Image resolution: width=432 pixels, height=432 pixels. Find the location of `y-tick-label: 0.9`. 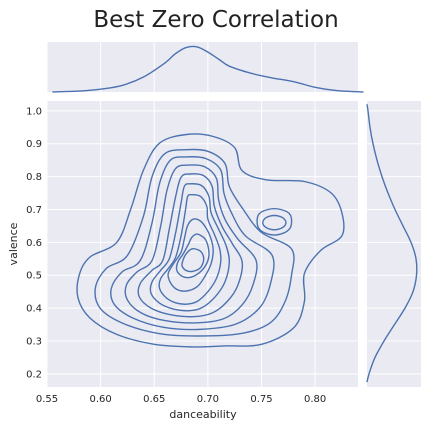

y-tick-label: 0.9 is located at coordinates (34, 144).